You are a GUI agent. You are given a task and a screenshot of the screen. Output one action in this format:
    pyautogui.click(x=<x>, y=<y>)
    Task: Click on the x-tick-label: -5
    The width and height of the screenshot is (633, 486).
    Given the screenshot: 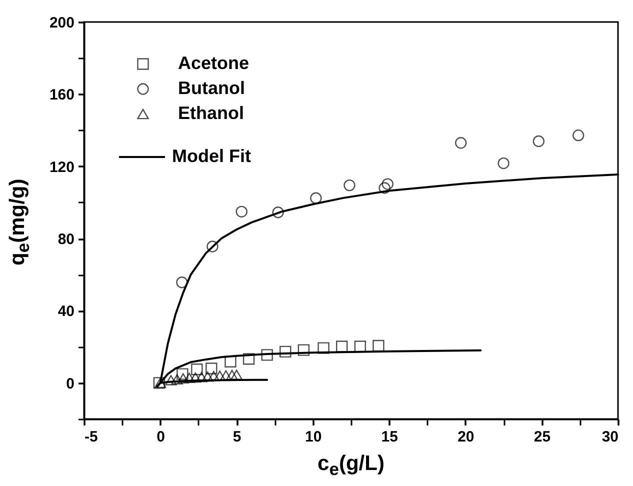 What is the action you would take?
    pyautogui.click(x=91, y=437)
    